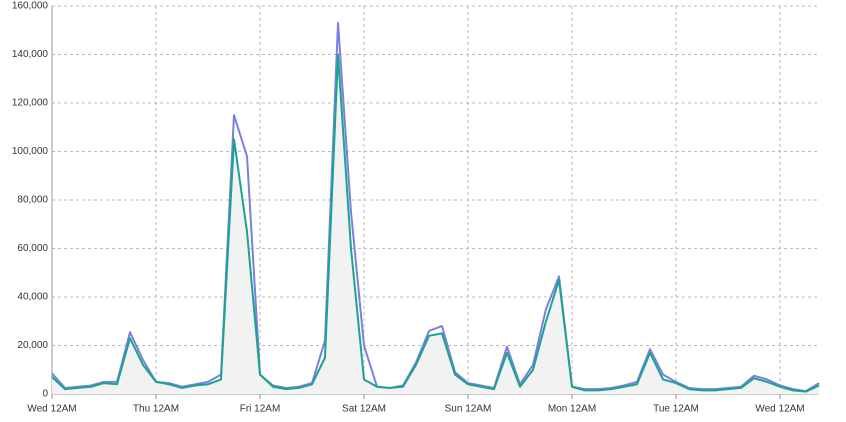 This screenshot has height=422, width=846. What do you see at coordinates (45, 394) in the screenshot?
I see `y-tick-label: 0` at bounding box center [45, 394].